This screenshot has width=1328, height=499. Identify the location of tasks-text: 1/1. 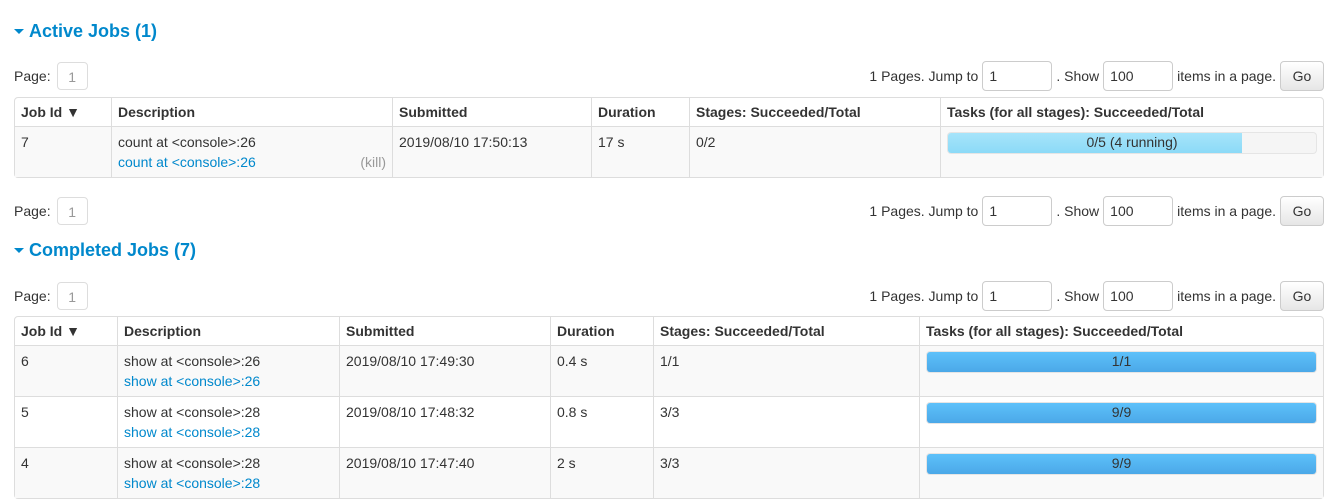
(1121, 361).